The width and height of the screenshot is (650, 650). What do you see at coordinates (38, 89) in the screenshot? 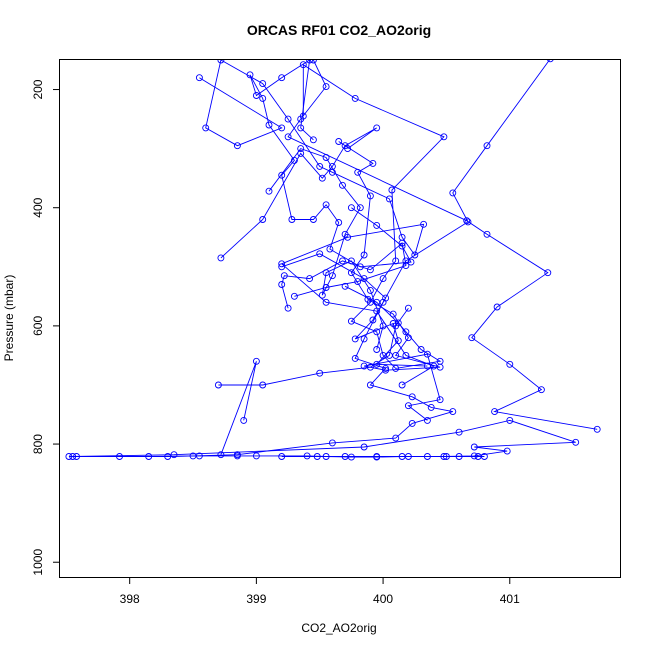
I see `y-tick-label: 200` at bounding box center [38, 89].